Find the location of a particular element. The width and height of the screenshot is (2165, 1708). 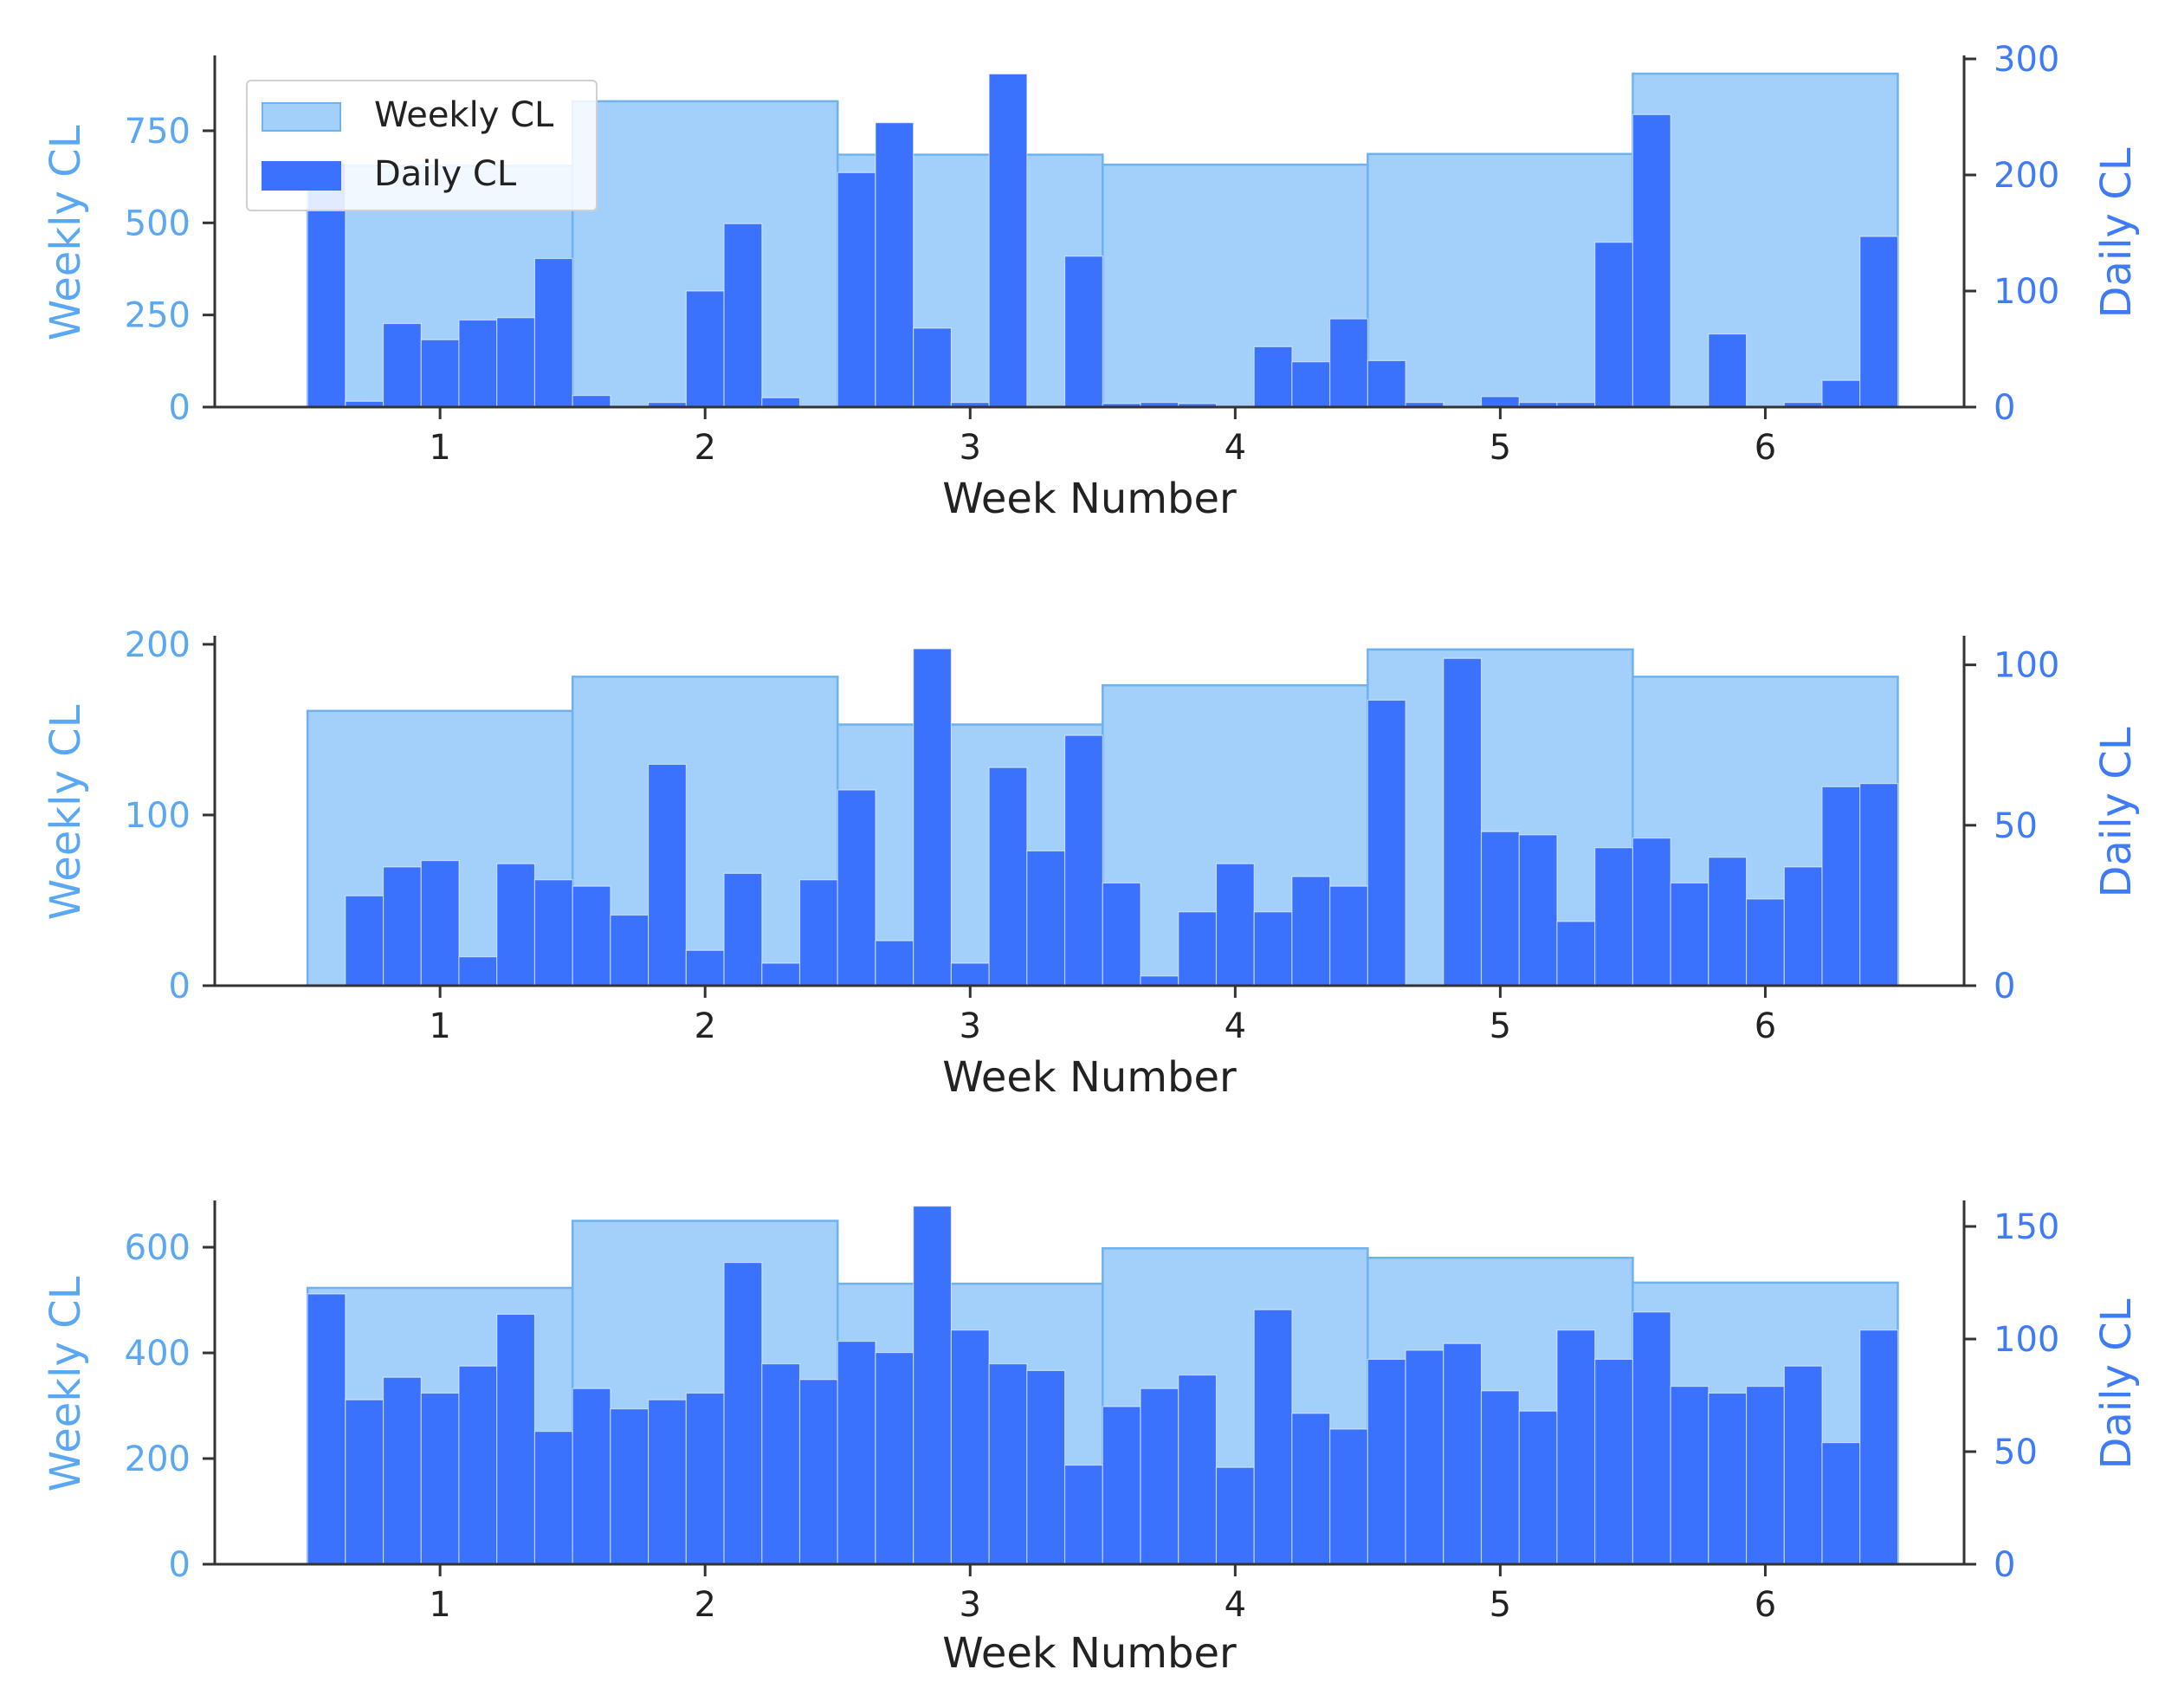

y-tick-label-left: 400 is located at coordinates (158, 1354).